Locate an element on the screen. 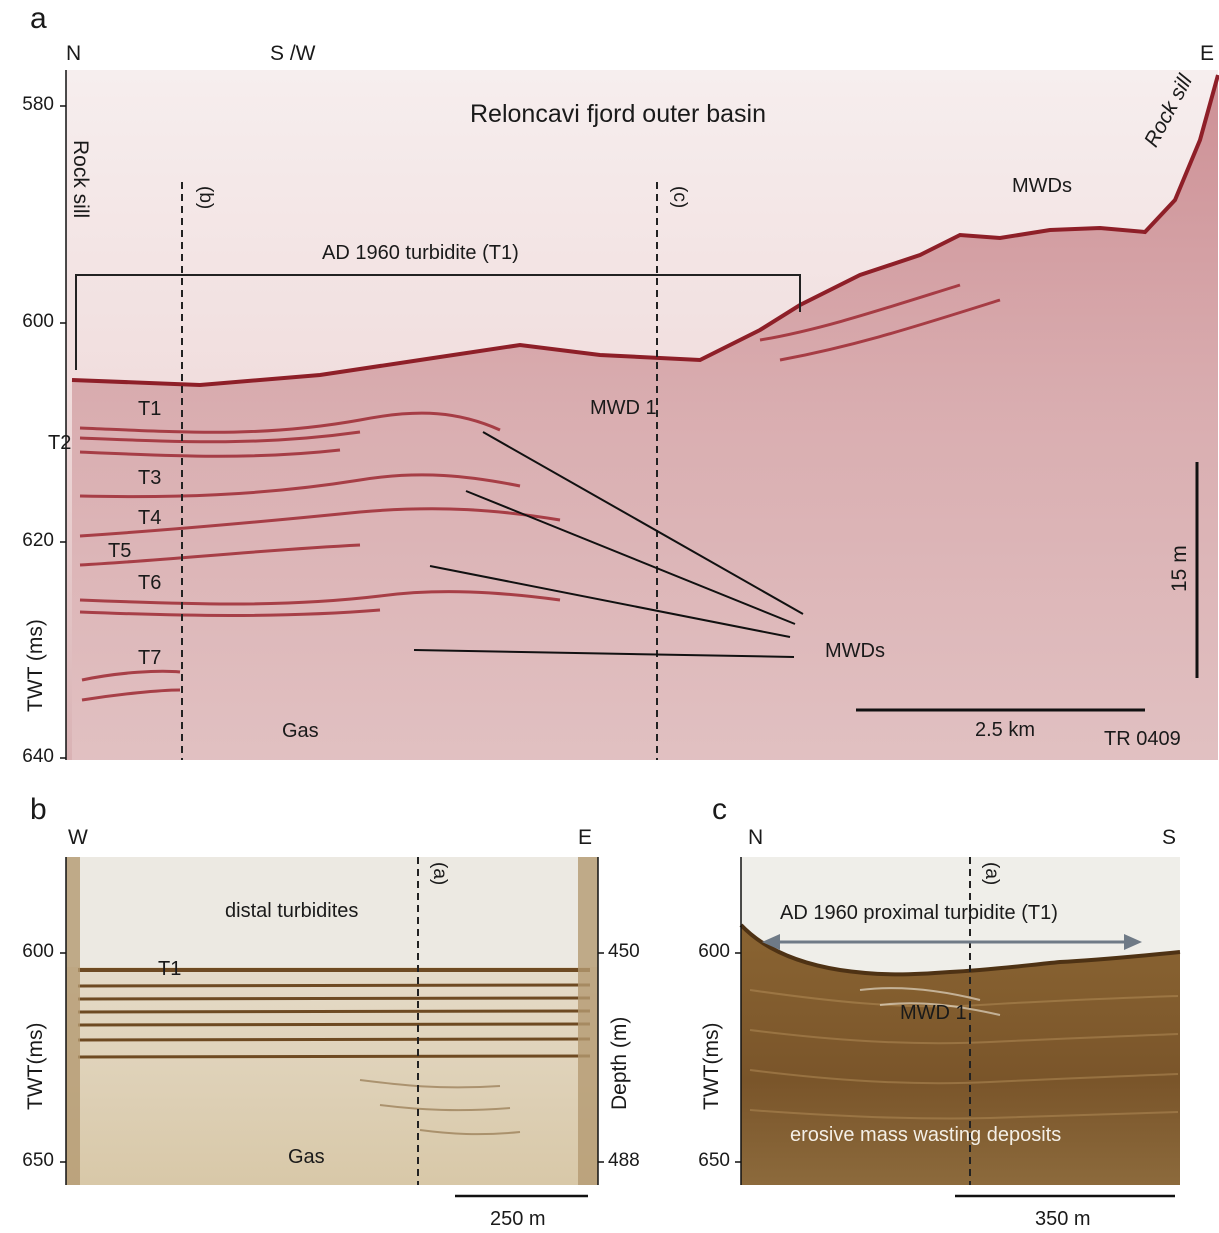 The width and height of the screenshot is (1219, 1233). panel-a-turbidite-t1: T1 is located at coordinates (150, 409).